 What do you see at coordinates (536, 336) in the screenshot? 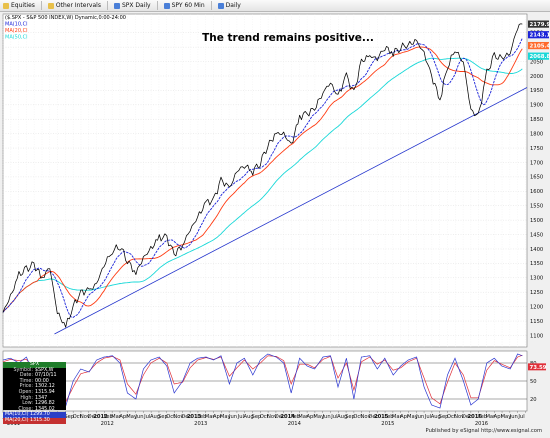
I see `y-tick-label: 1100` at bounding box center [536, 336].